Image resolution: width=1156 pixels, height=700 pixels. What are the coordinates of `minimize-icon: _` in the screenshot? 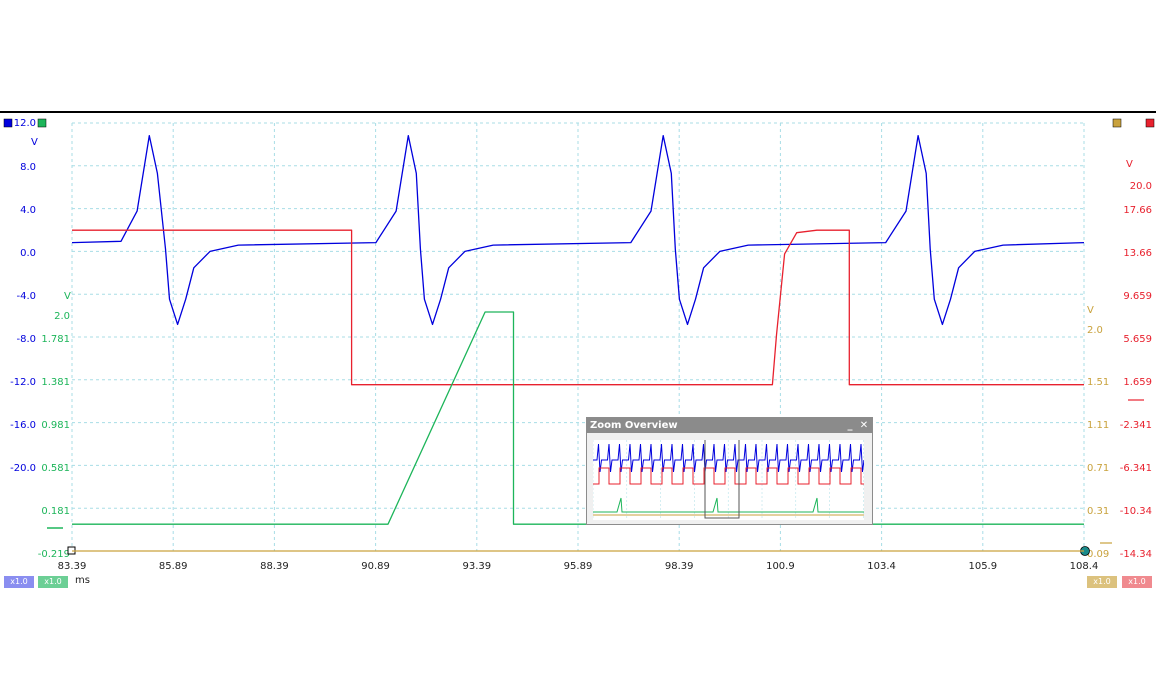 It's located at (850, 425).